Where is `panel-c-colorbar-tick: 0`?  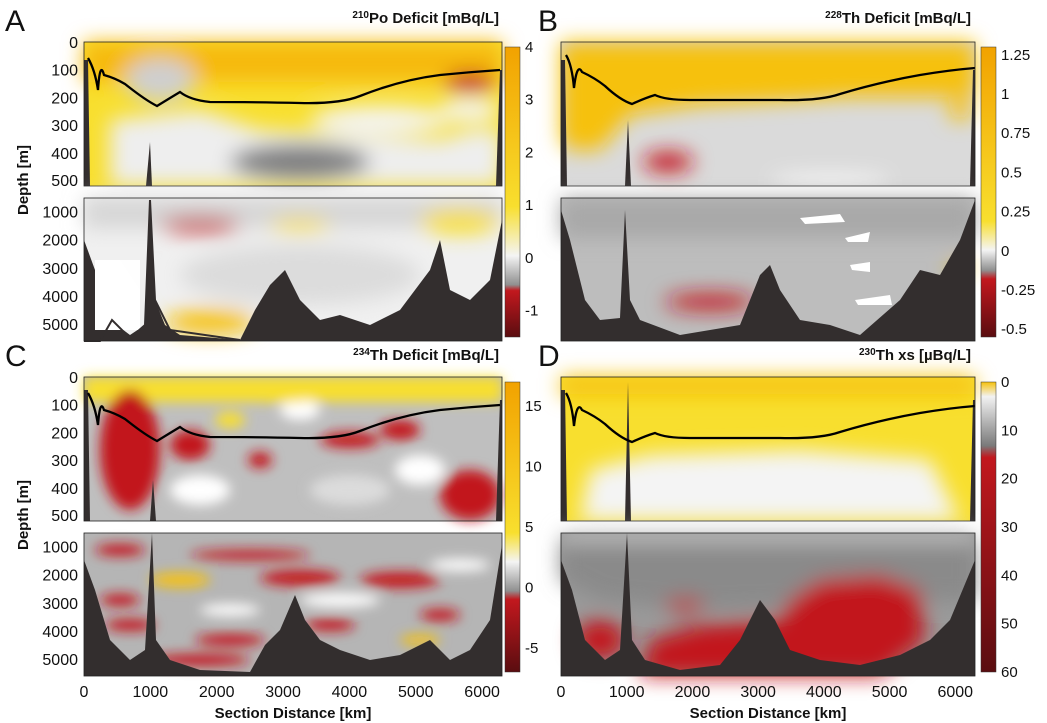
panel-c-colorbar-tick: 0 is located at coordinates (529, 587).